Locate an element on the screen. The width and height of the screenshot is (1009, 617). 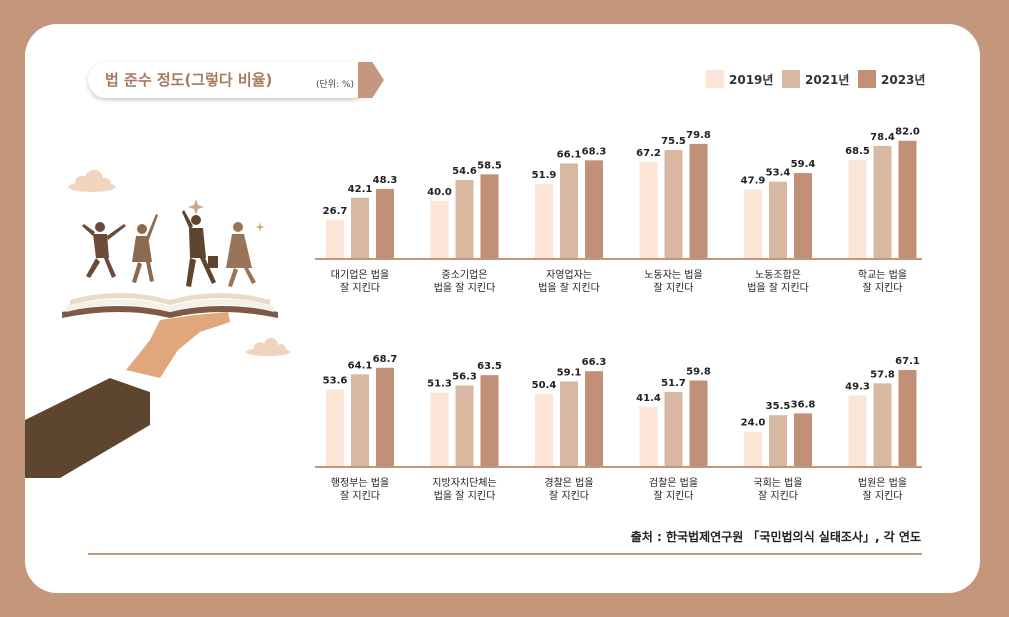
bar-11-2019년 is located at coordinates (753, 448).